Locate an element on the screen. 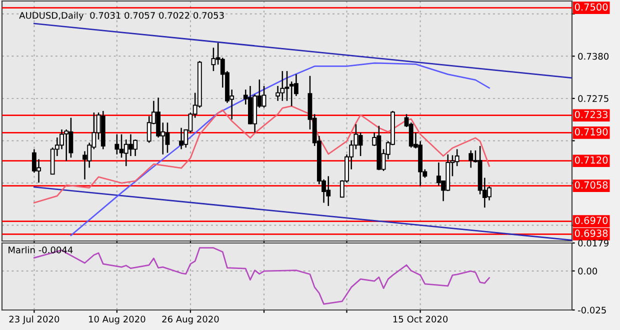  ref-line-label: 0.7233 is located at coordinates (591, 114).